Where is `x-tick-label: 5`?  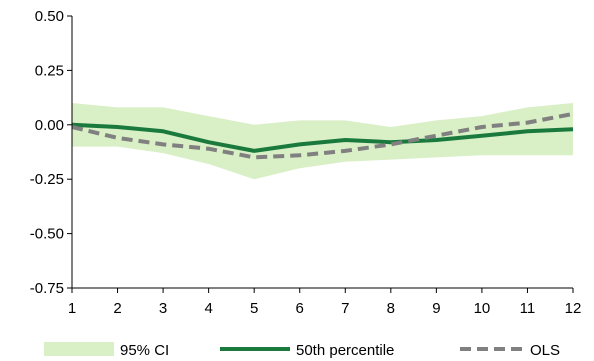
x-tick-label: 5 is located at coordinates (254, 308).